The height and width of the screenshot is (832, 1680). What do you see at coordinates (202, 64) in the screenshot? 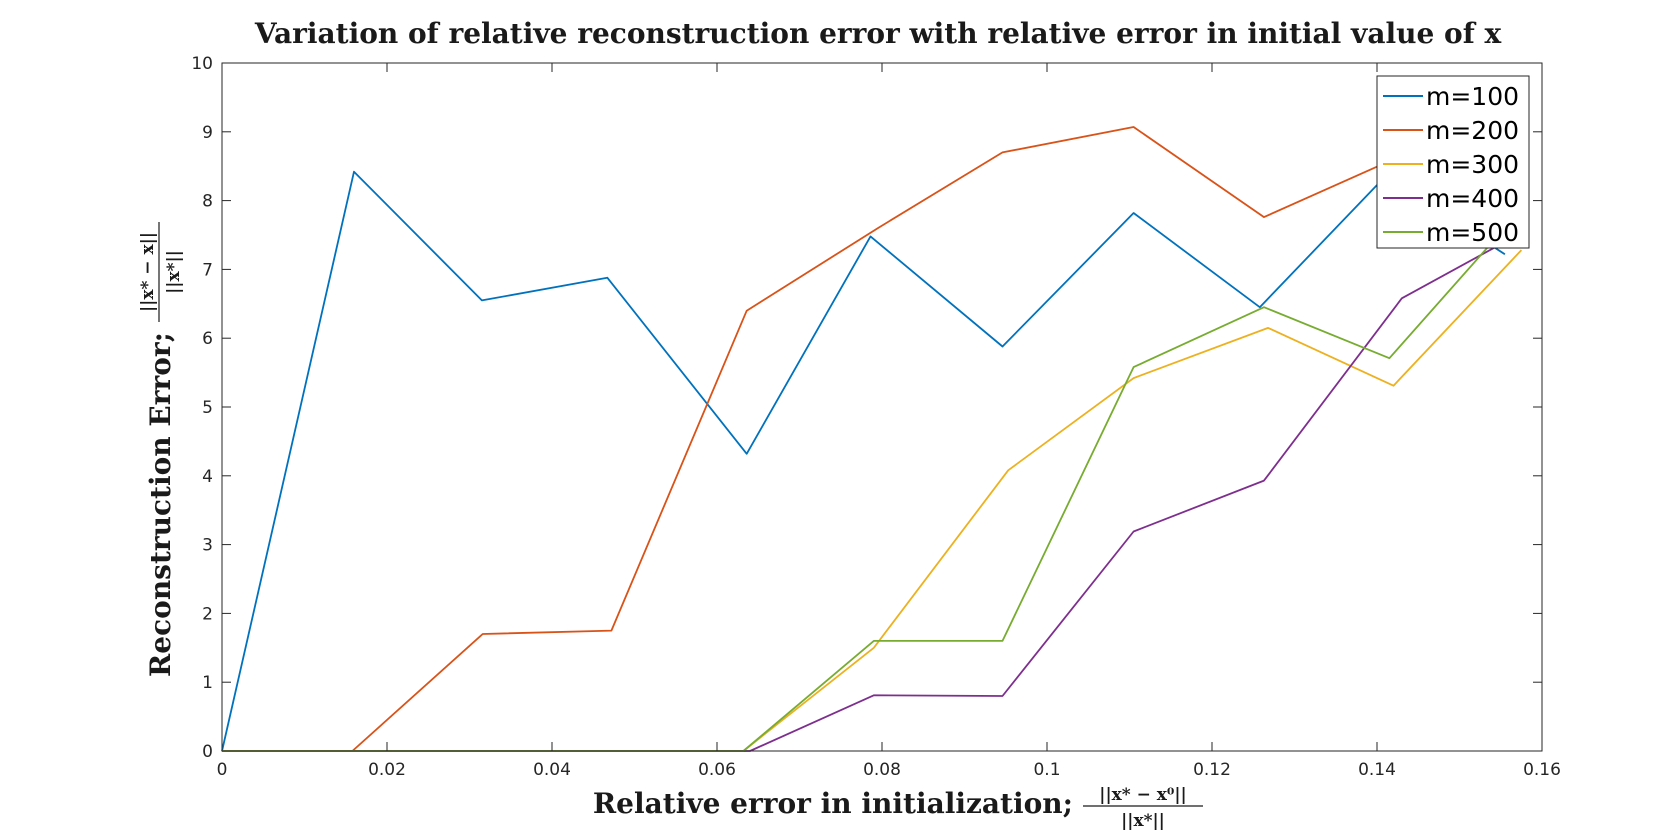
I see `y-tick-label: 10` at bounding box center [202, 64].